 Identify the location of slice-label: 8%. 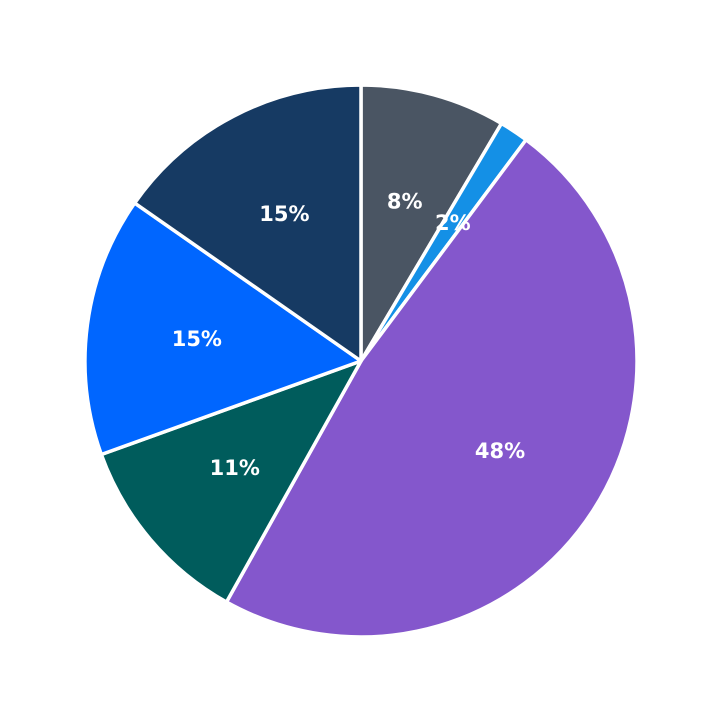
(405, 201).